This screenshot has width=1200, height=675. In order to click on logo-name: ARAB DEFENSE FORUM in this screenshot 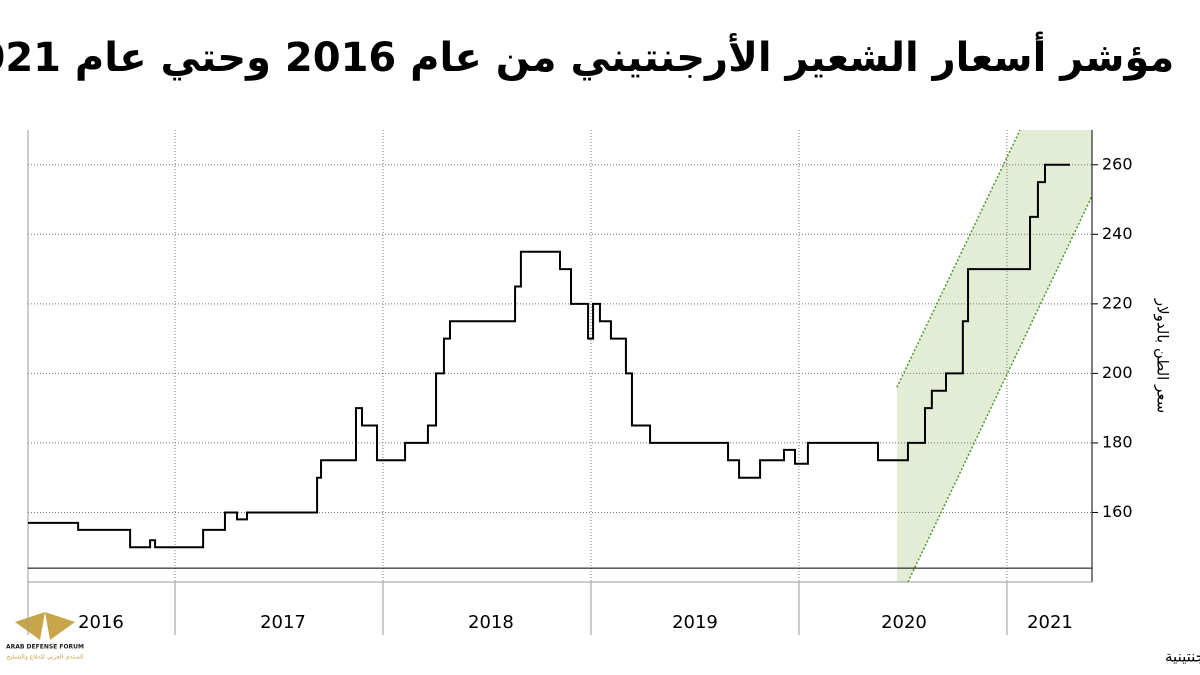, I will do `click(45, 647)`.